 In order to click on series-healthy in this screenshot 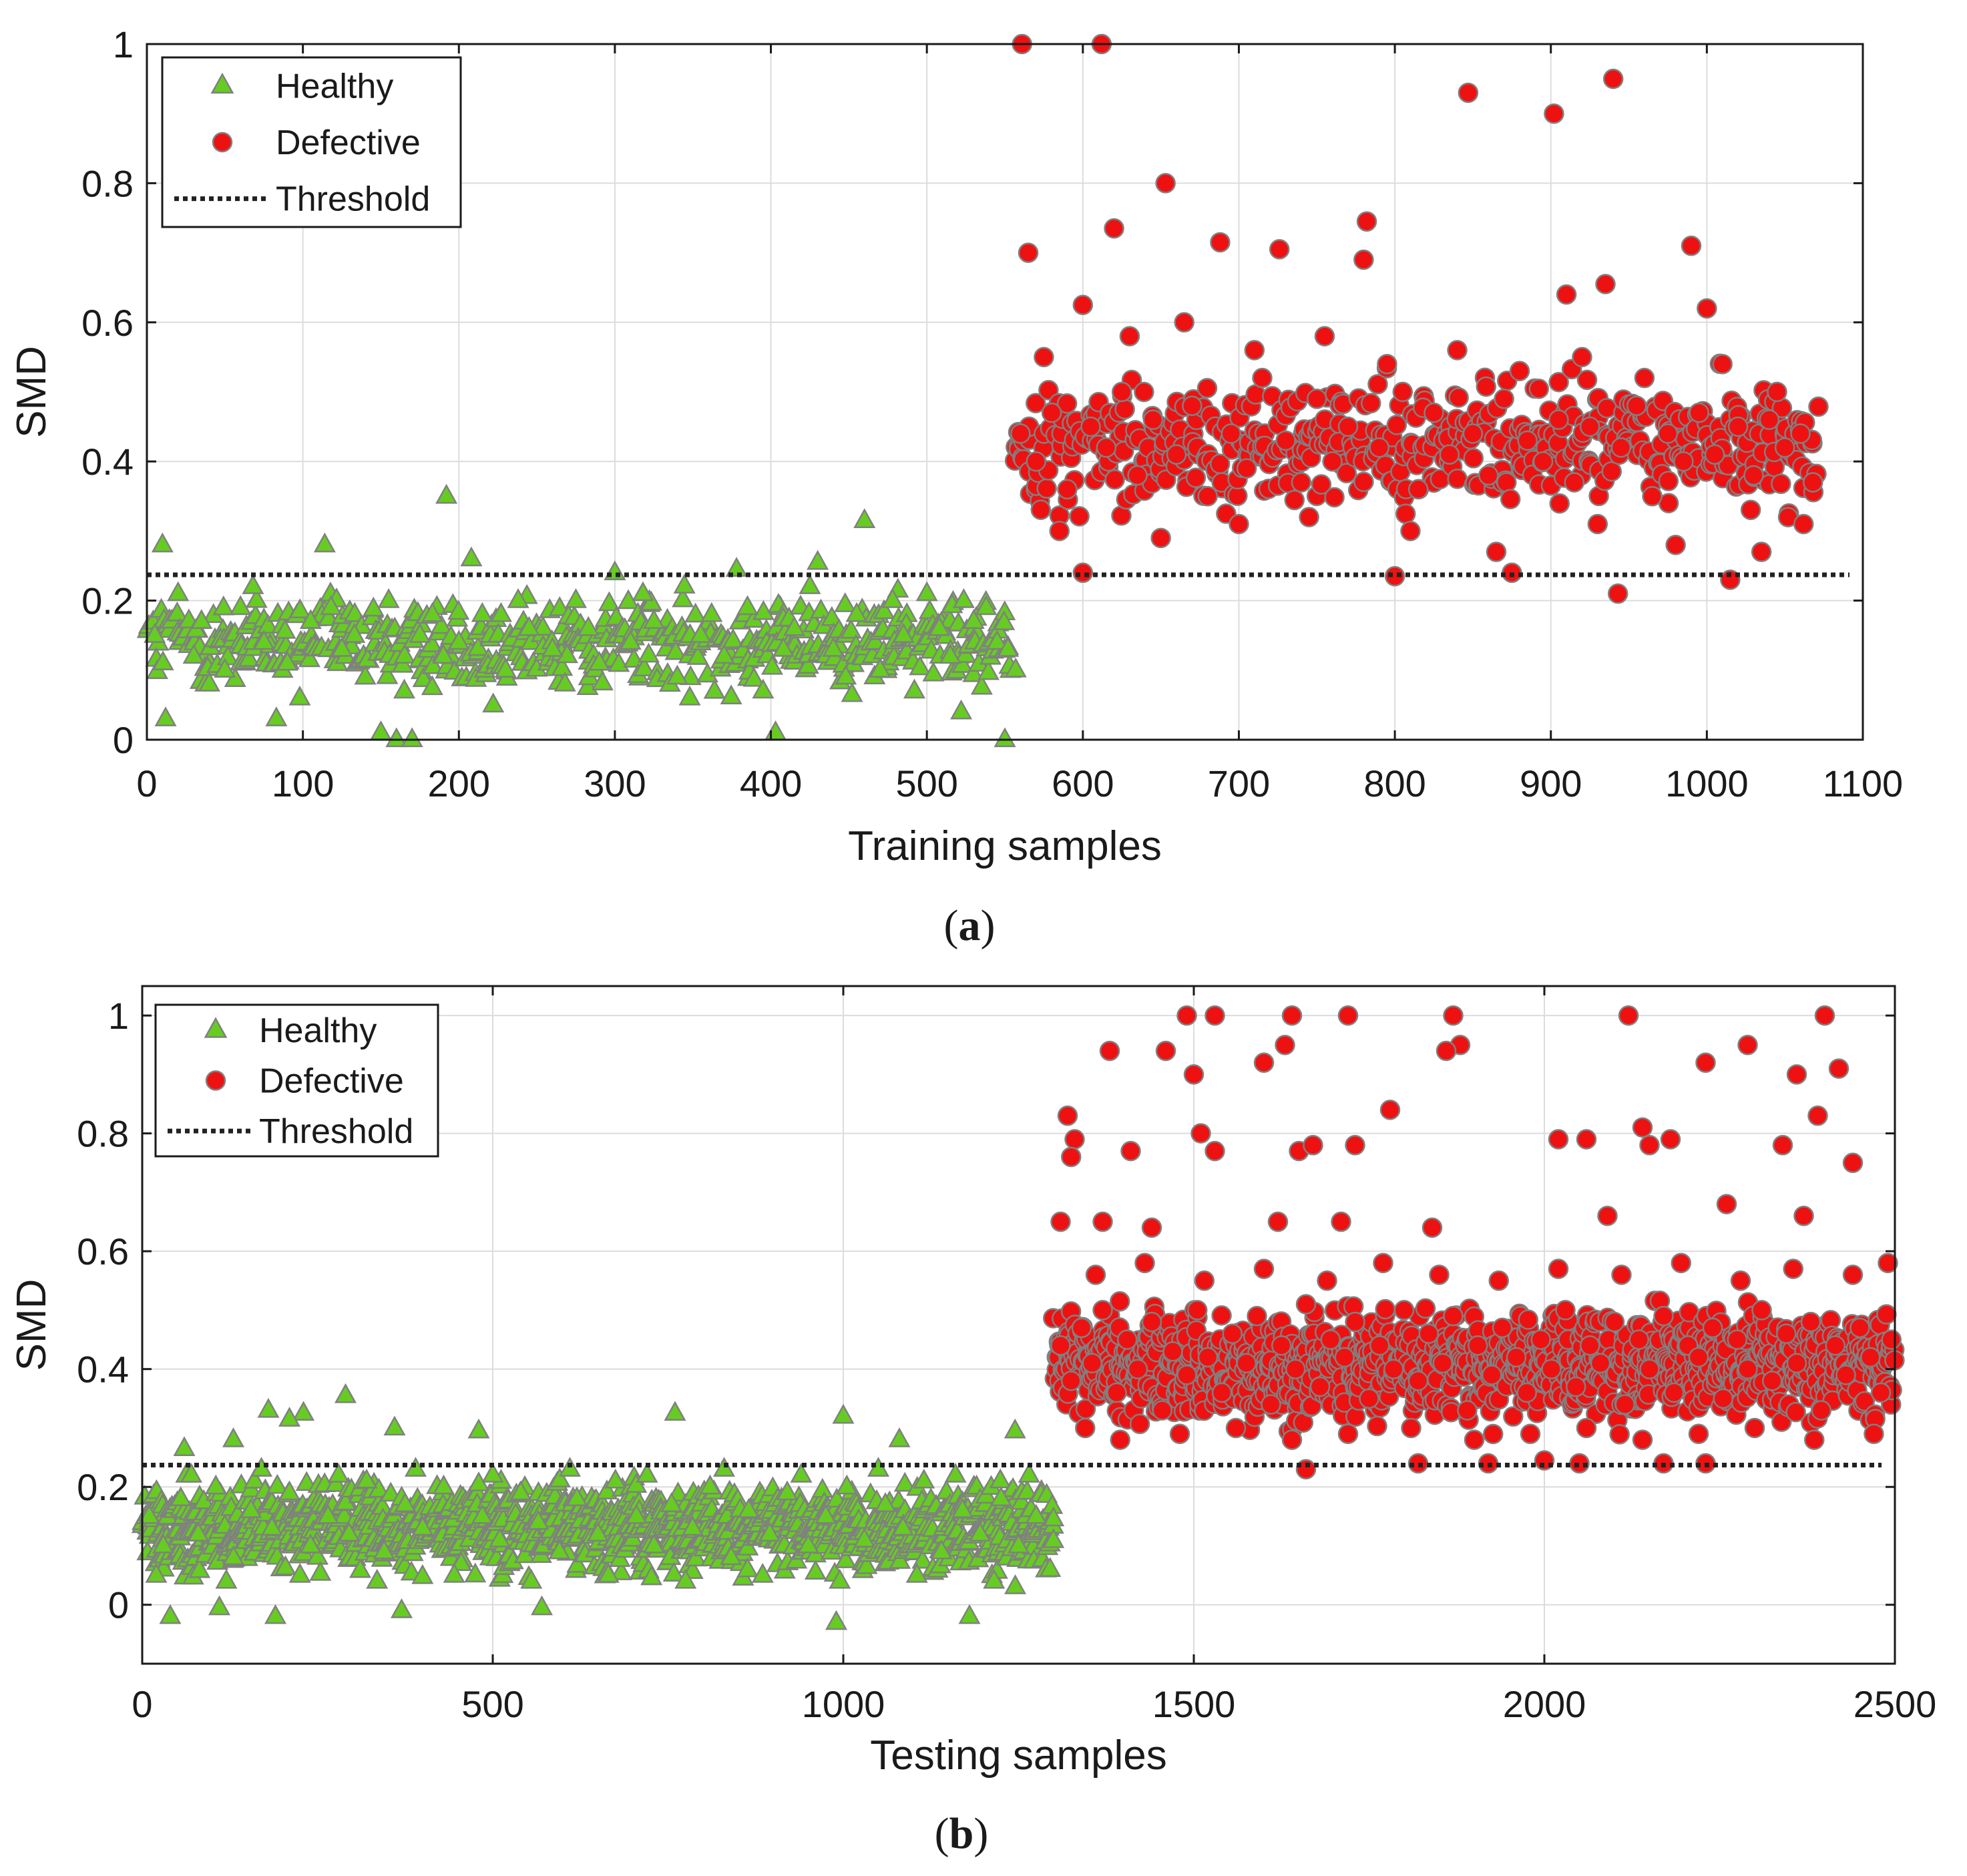, I will do `click(581, 615)`.